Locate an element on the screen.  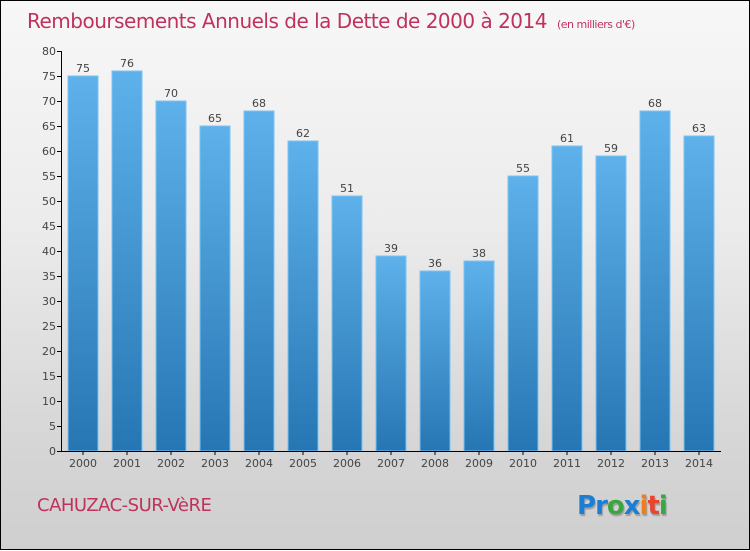
value-label-2003: 65 is located at coordinates (215, 118).